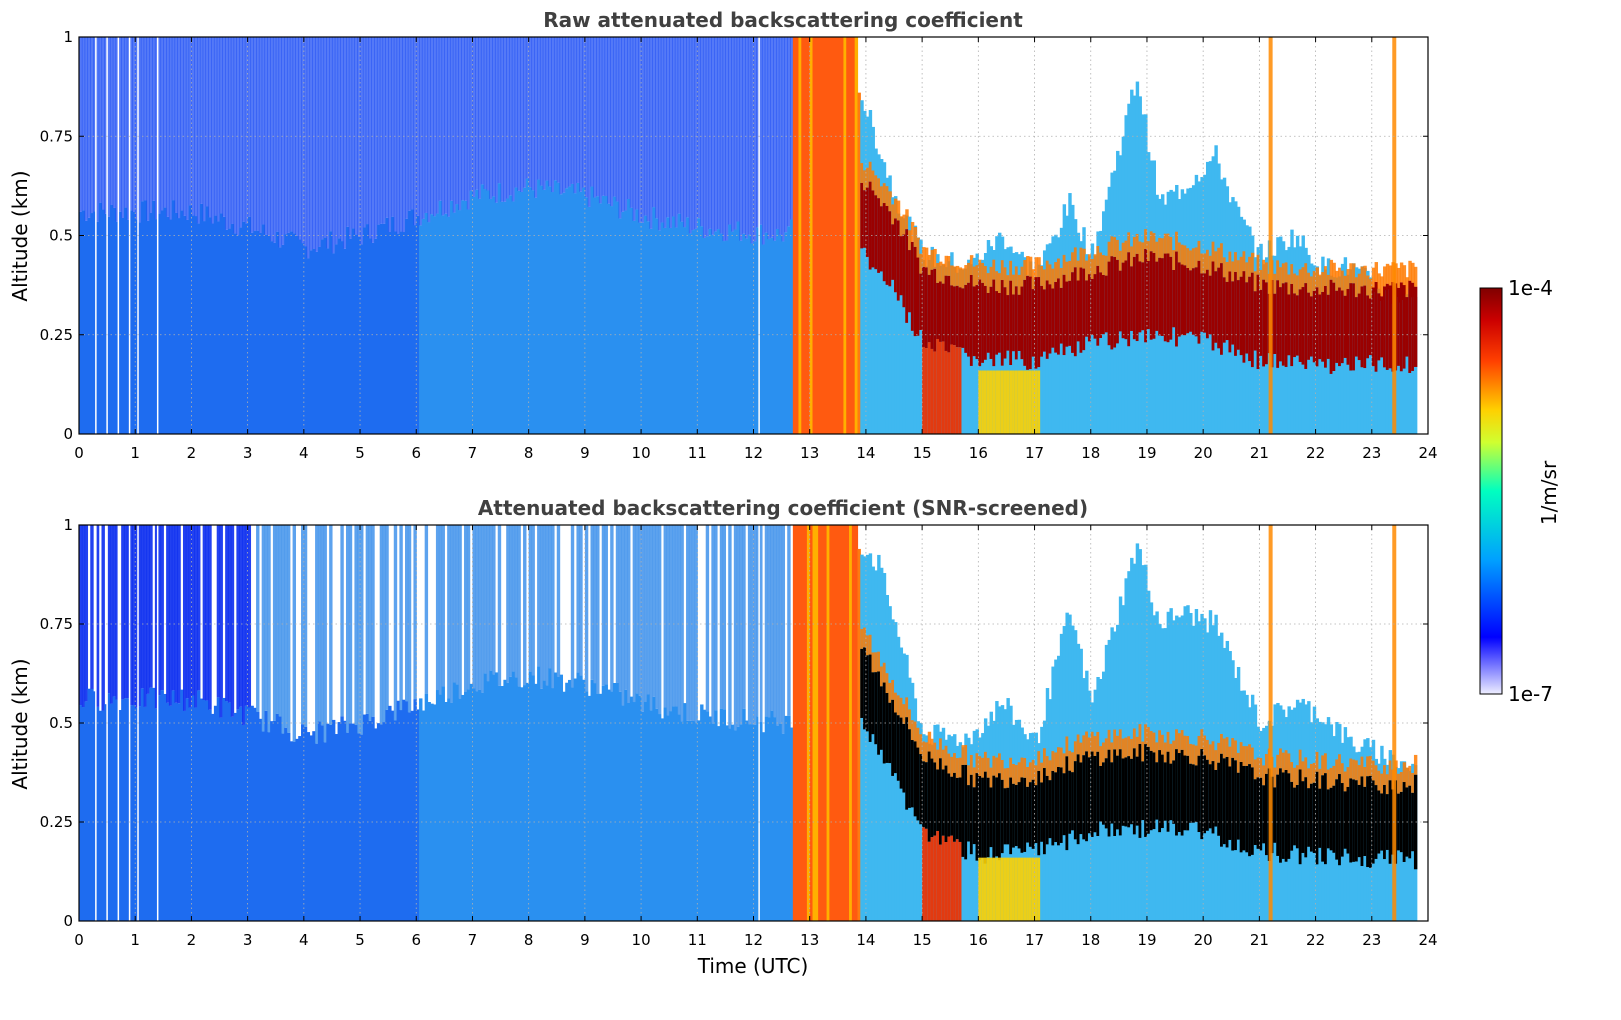 The height and width of the screenshot is (1020, 1621). I want to click on colorbar: 1e-4 1e-7 1/m/sr, so click(1520, 491).